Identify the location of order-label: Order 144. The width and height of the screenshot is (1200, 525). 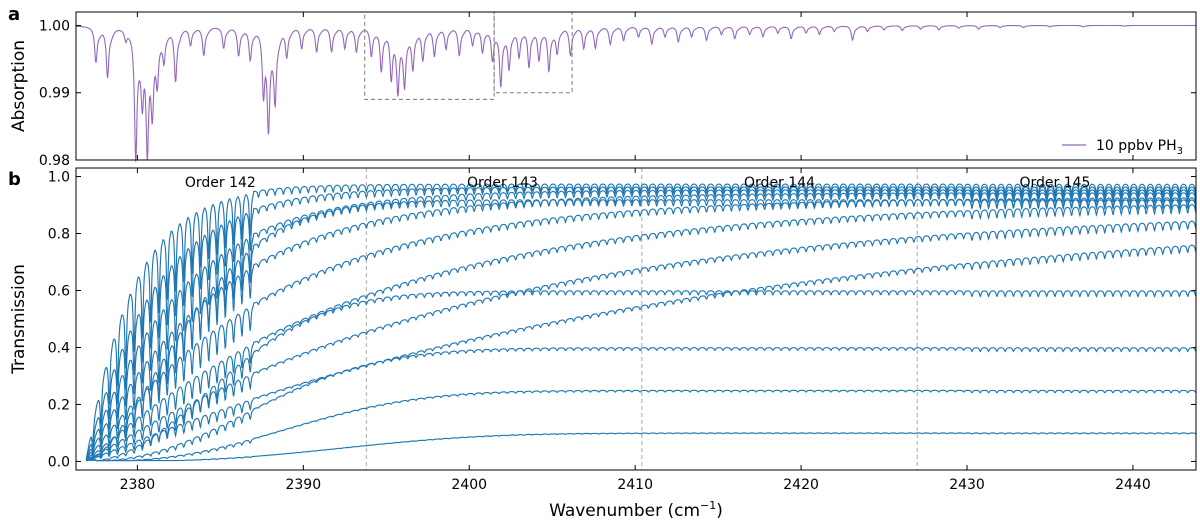
(779, 183).